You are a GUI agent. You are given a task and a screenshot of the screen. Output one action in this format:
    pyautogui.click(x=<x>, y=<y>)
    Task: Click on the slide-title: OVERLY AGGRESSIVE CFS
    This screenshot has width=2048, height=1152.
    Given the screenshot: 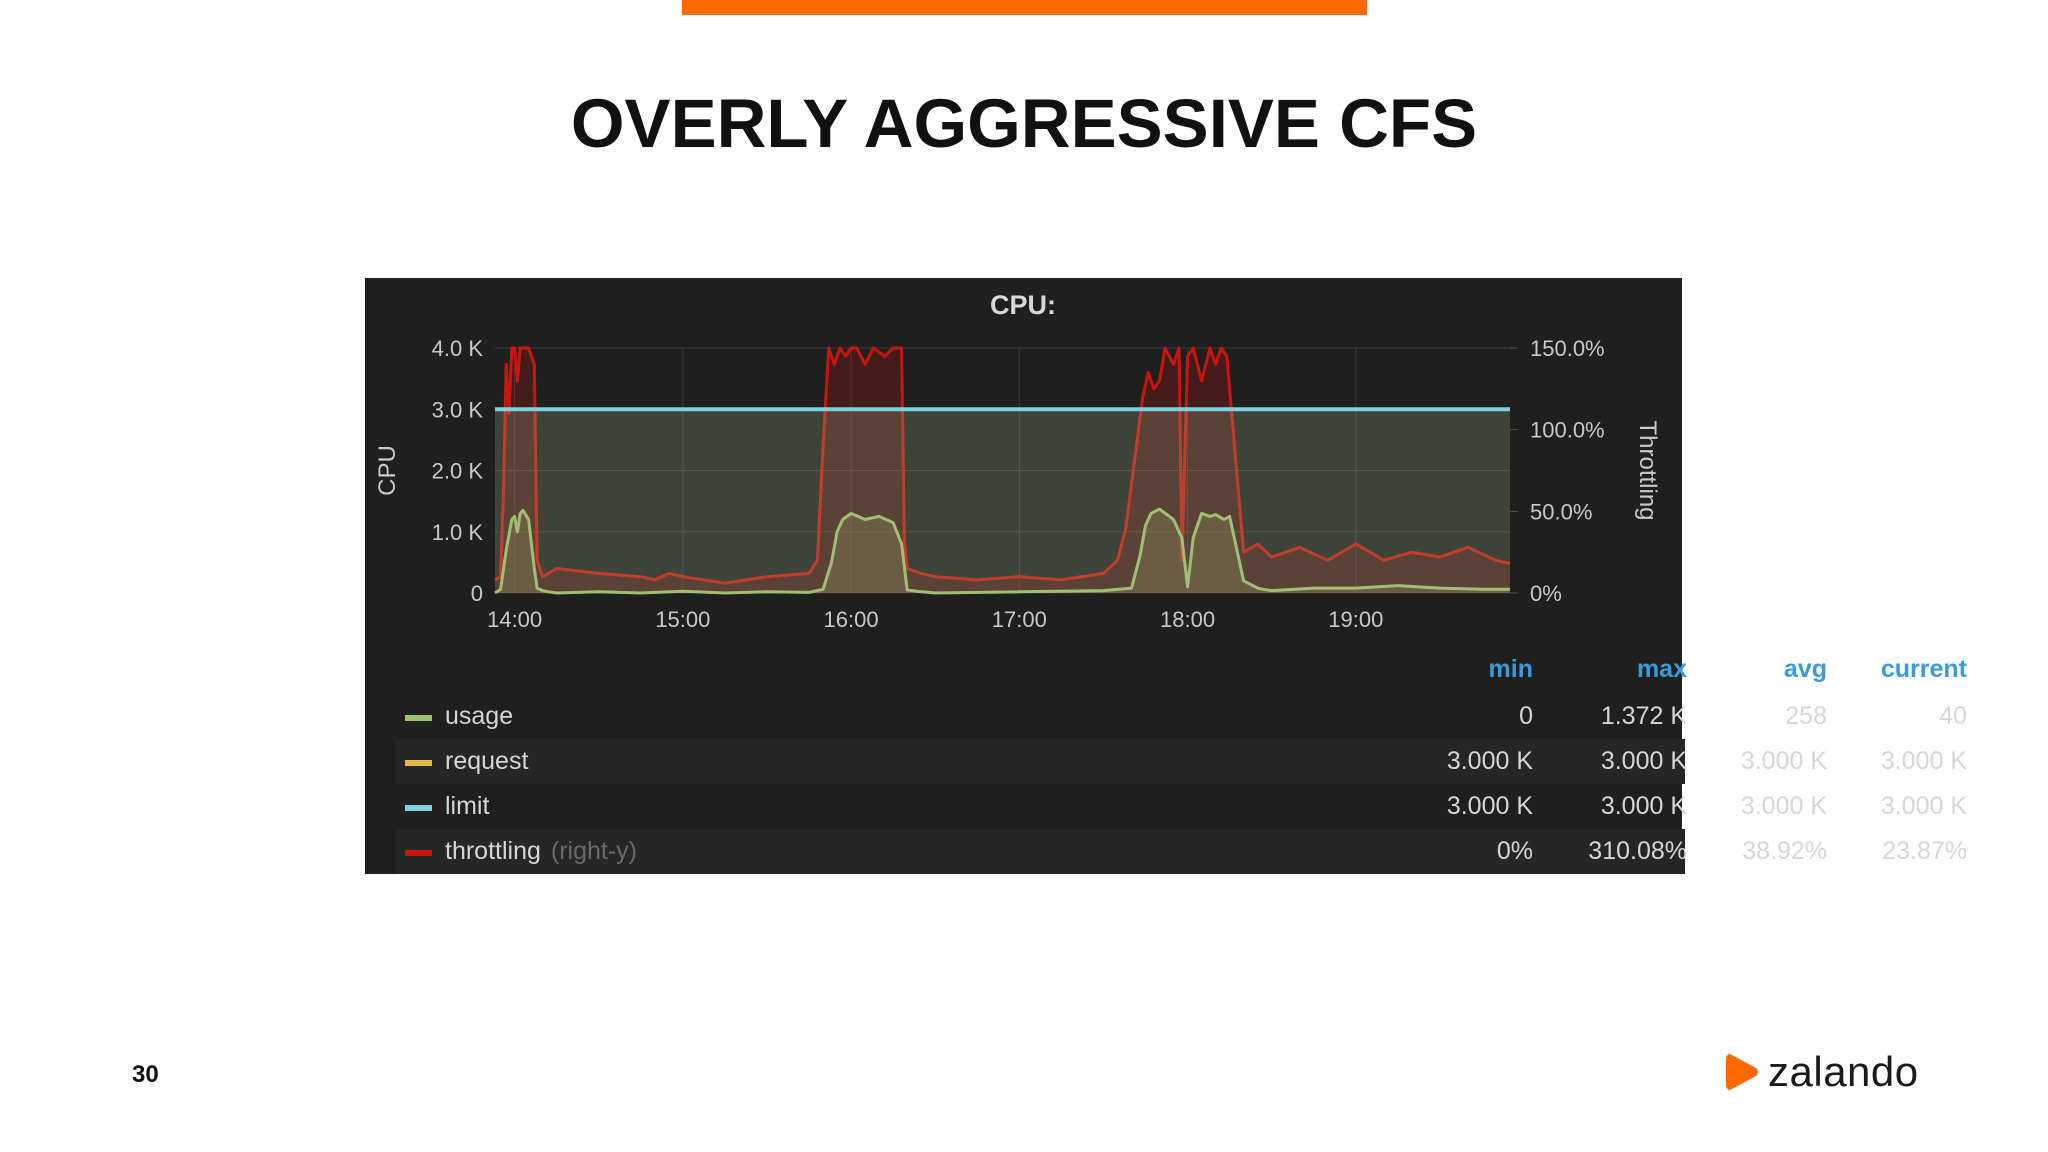 What is the action you would take?
    pyautogui.click(x=1024, y=123)
    